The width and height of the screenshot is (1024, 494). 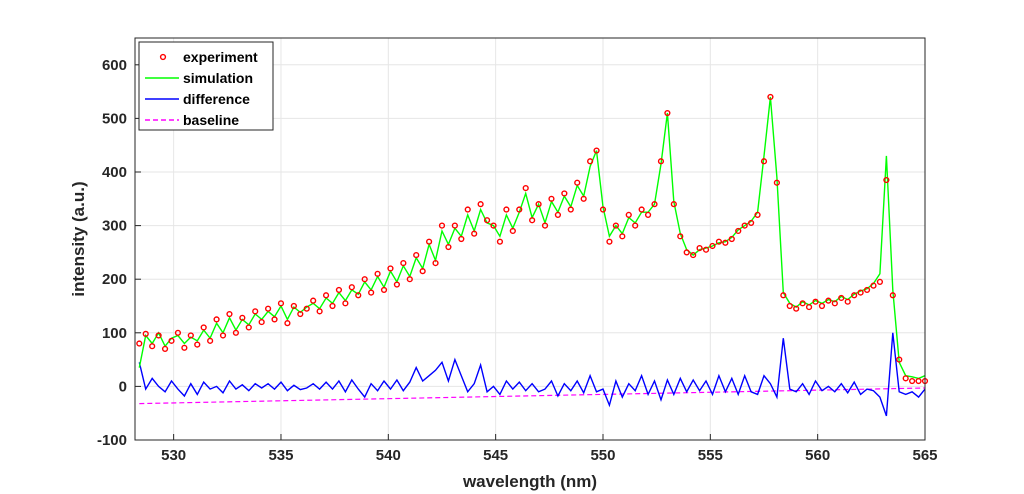 I want to click on y-axis-label: intensity (a.u.), so click(x=78, y=238).